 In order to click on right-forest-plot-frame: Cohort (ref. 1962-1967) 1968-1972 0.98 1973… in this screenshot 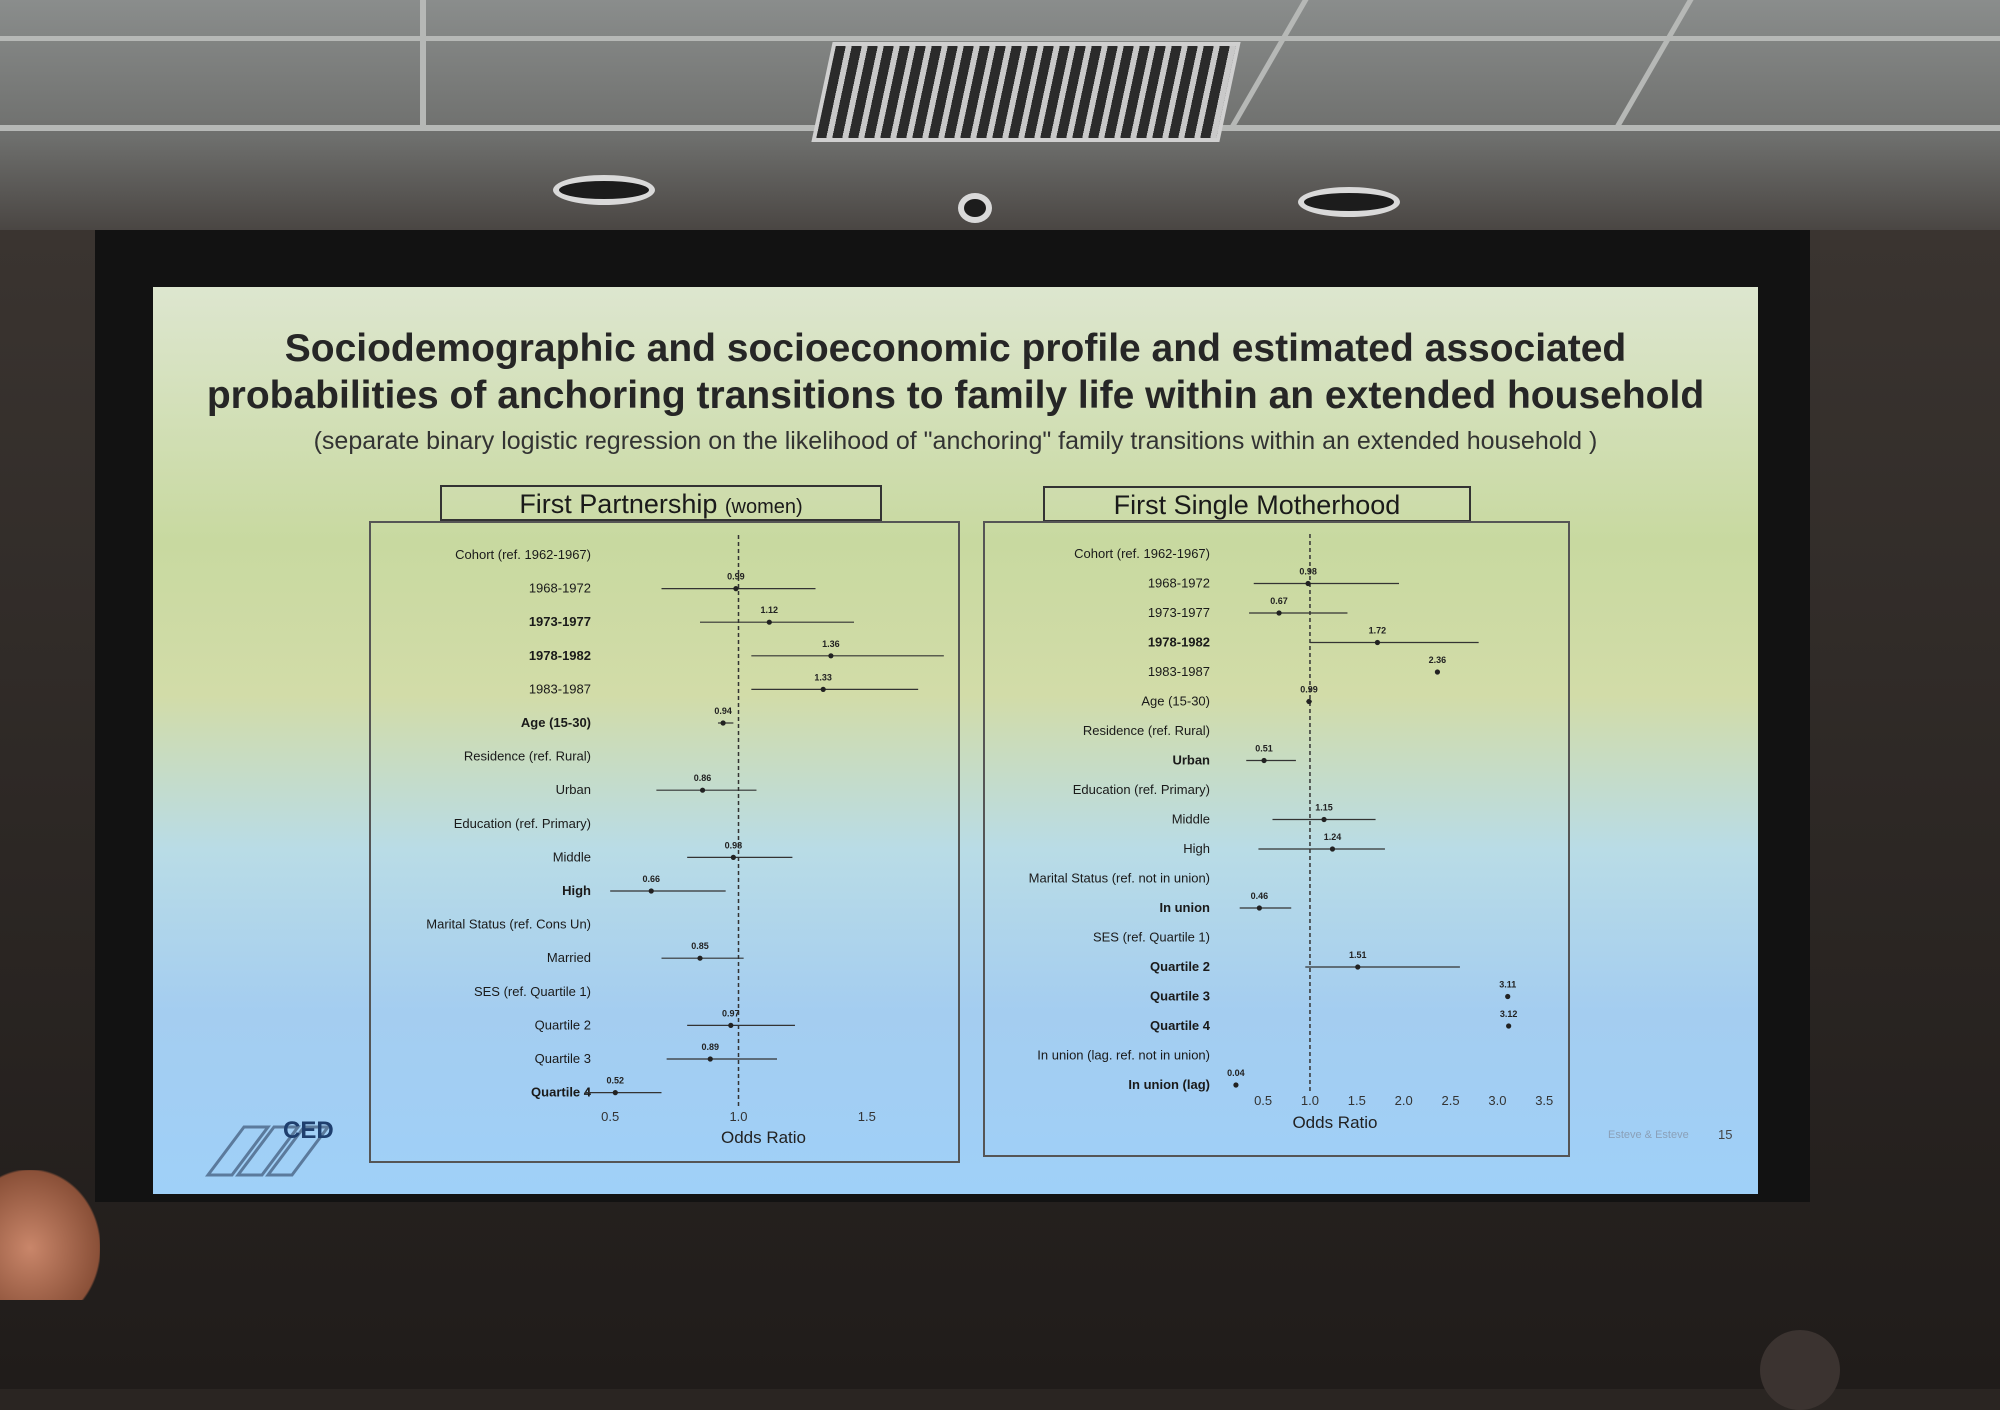, I will do `click(1276, 839)`.